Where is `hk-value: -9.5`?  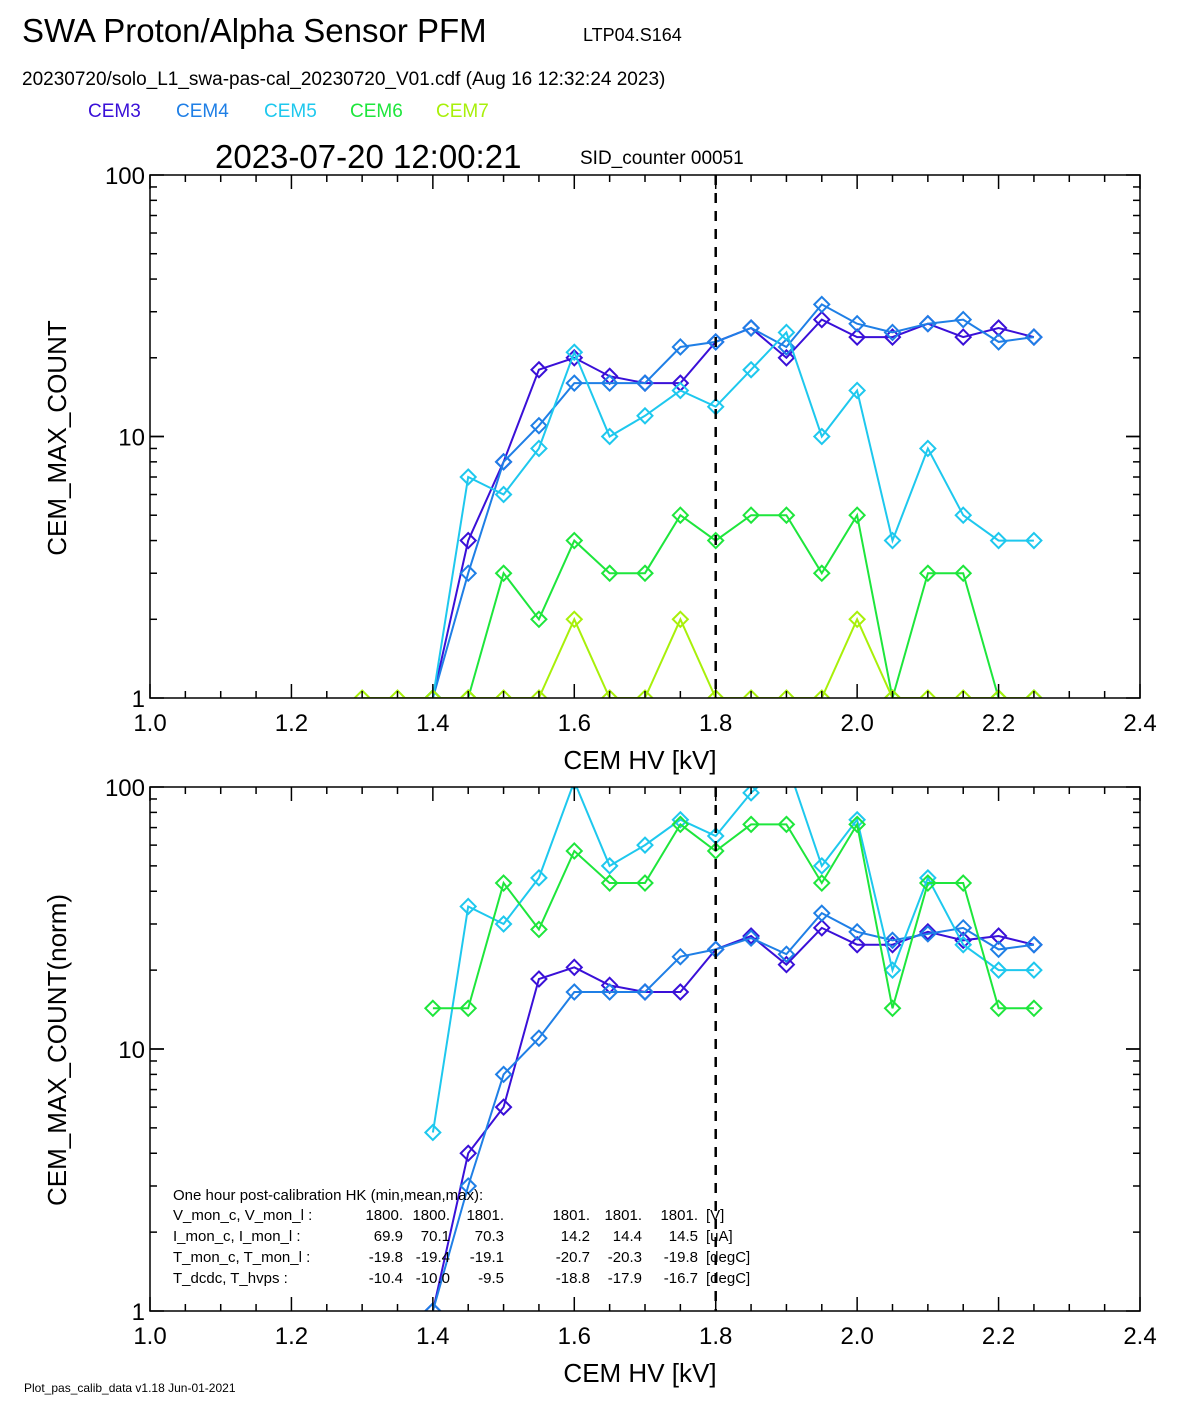 hk-value: -9.5 is located at coordinates (491, 1278).